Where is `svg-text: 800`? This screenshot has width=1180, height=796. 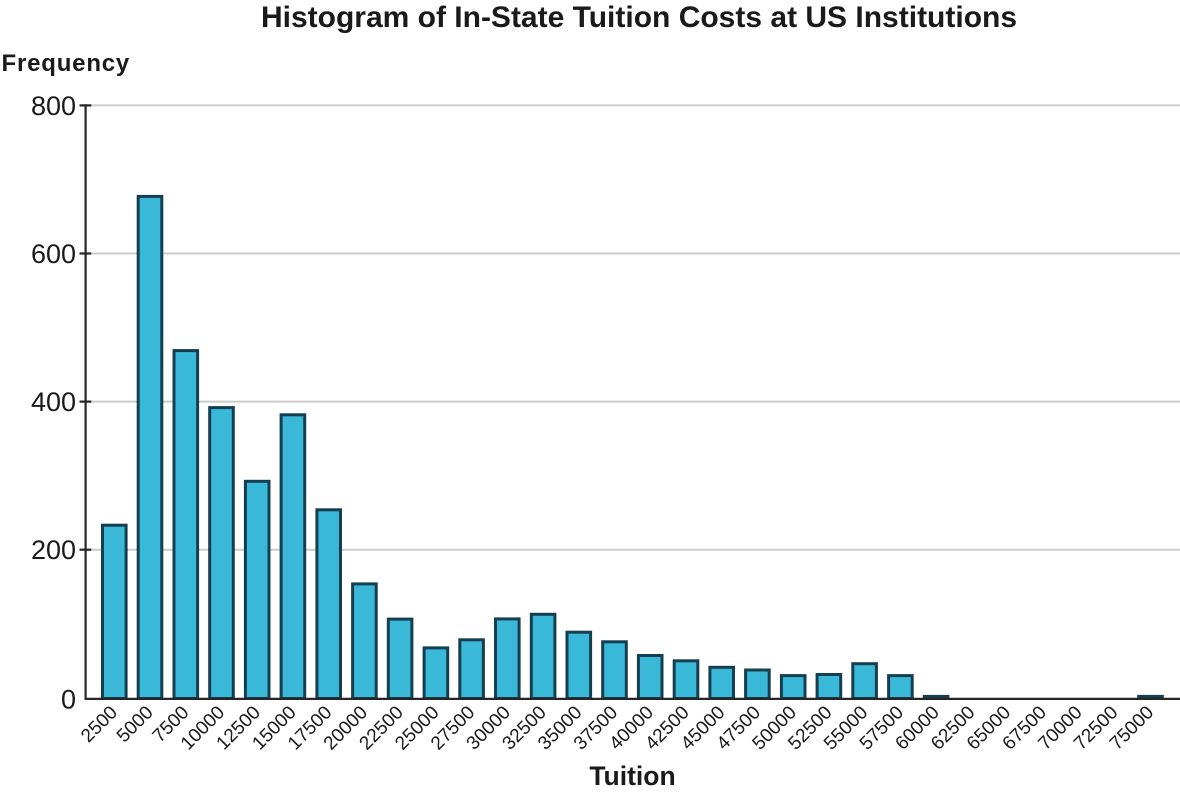 svg-text: 800 is located at coordinates (53, 106).